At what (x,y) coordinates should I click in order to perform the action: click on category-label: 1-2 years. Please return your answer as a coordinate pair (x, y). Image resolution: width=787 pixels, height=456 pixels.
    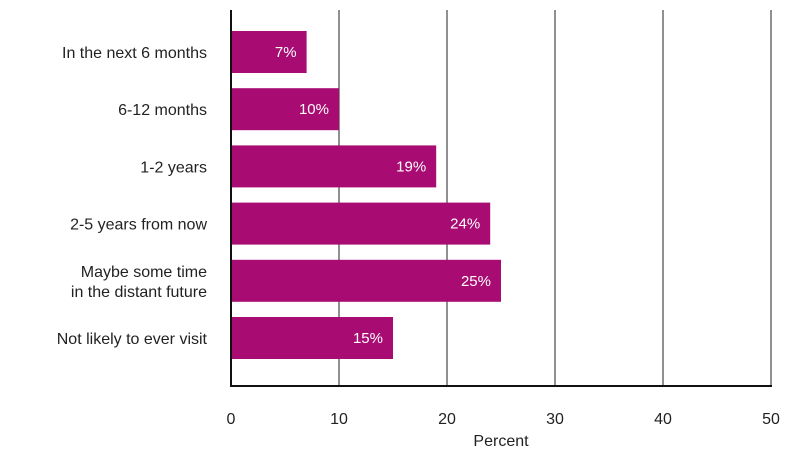
    Looking at the image, I should click on (173, 167).